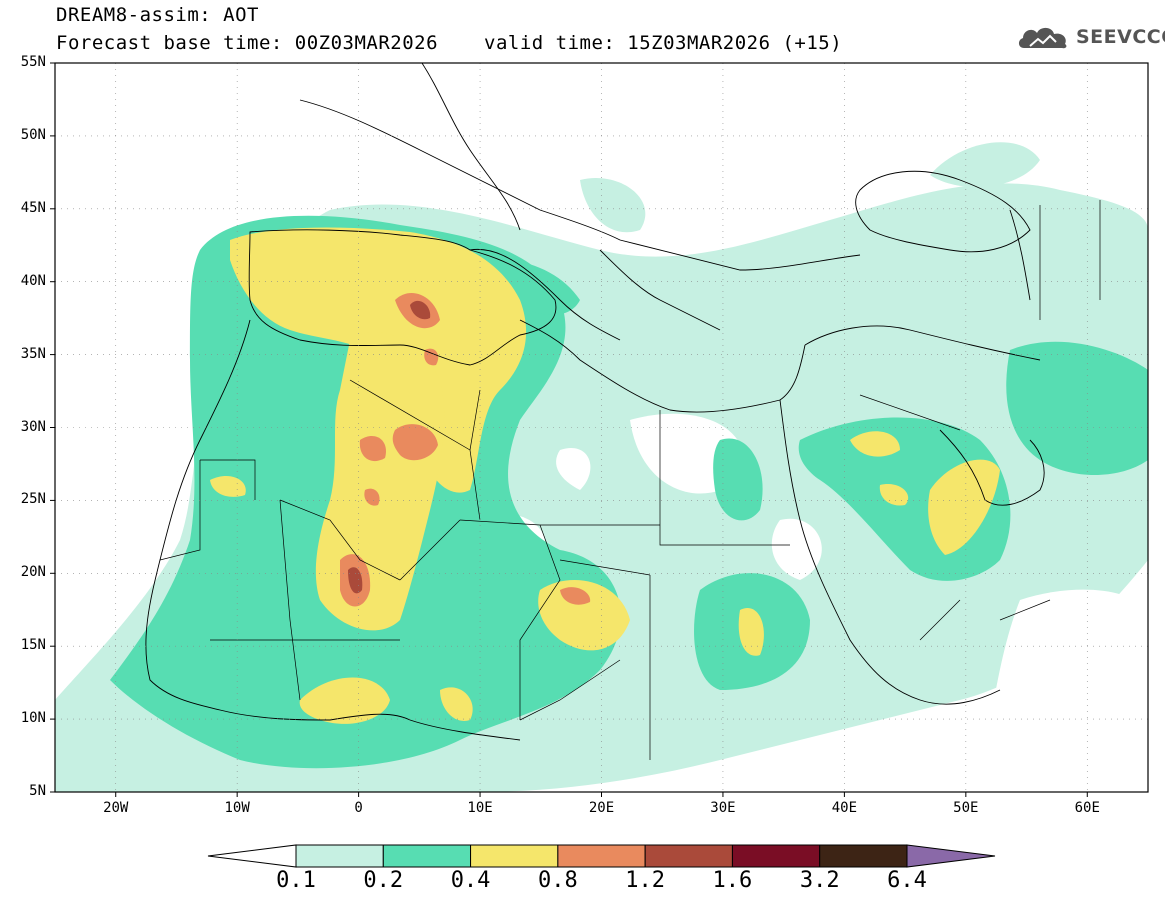 Image resolution: width=1165 pixels, height=905 pixels. What do you see at coordinates (819, 880) in the screenshot?
I see `colorbar-label: 3.2` at bounding box center [819, 880].